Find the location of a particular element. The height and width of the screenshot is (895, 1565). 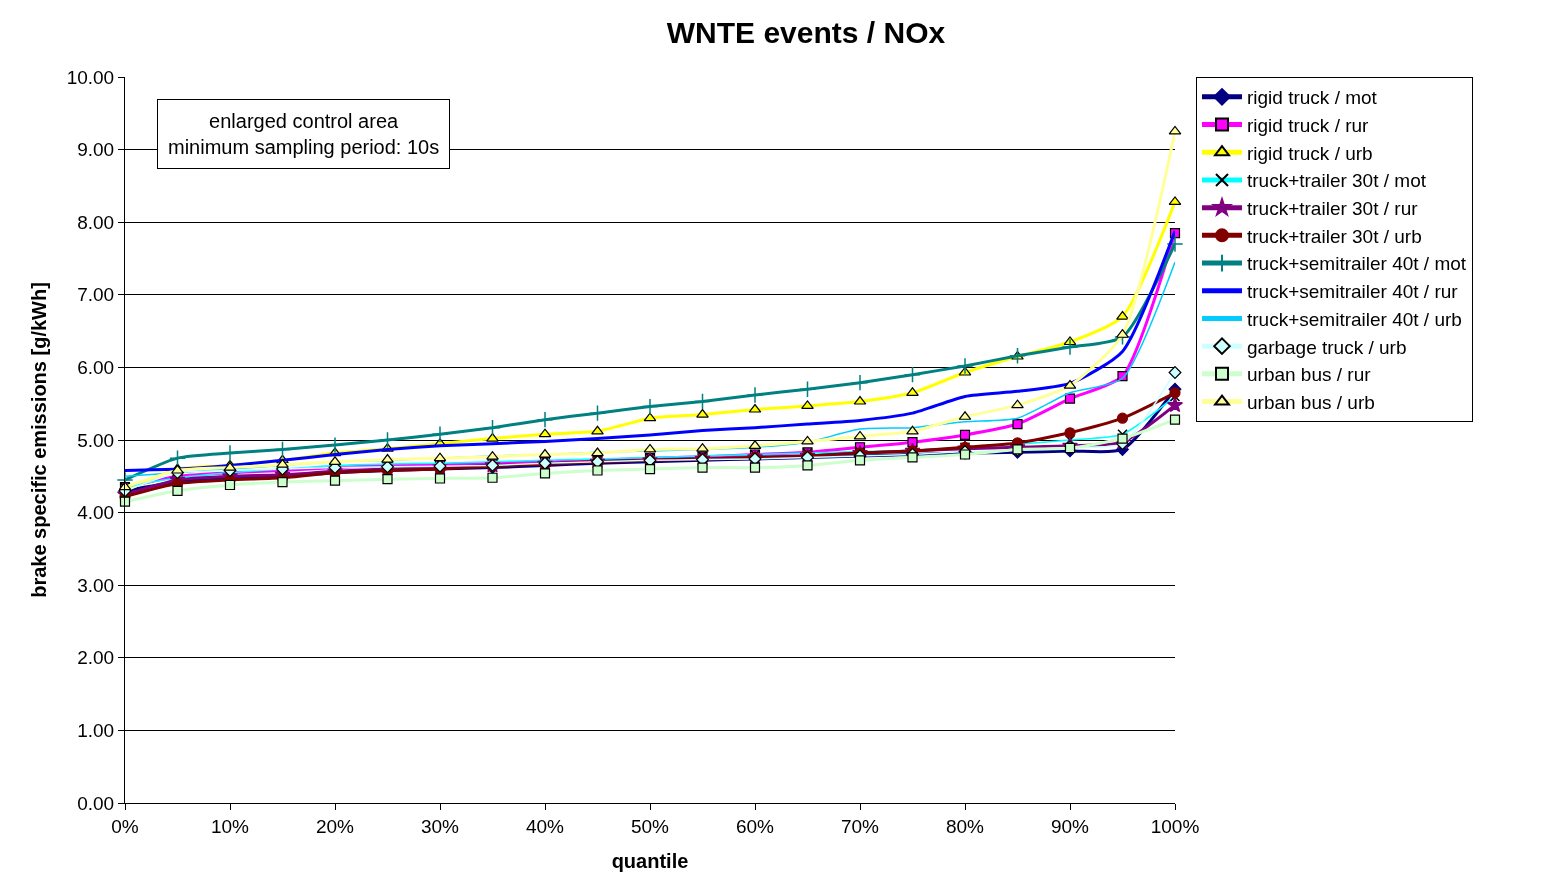

x-tick-label: 90% is located at coordinates (1070, 826).